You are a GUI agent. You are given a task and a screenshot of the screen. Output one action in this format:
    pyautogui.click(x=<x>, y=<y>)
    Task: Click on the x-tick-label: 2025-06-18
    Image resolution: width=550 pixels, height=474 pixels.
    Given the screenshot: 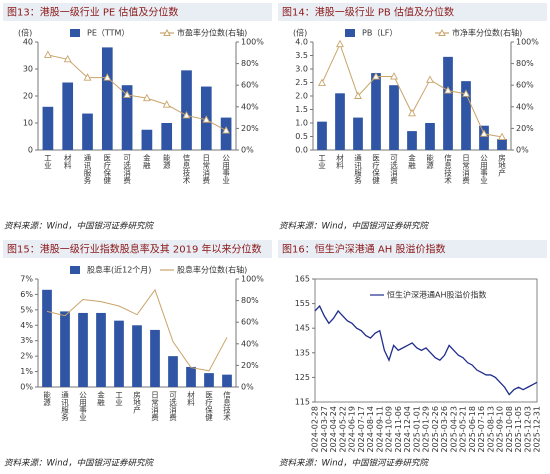 What is the action you would take?
    pyautogui.click(x=472, y=429)
    